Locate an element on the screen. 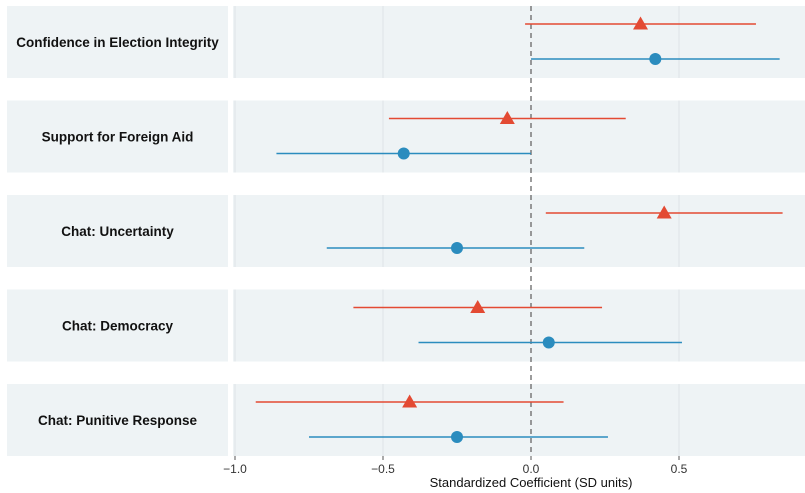  row-label-panel-chat-uncertainty is located at coordinates (117, 231).